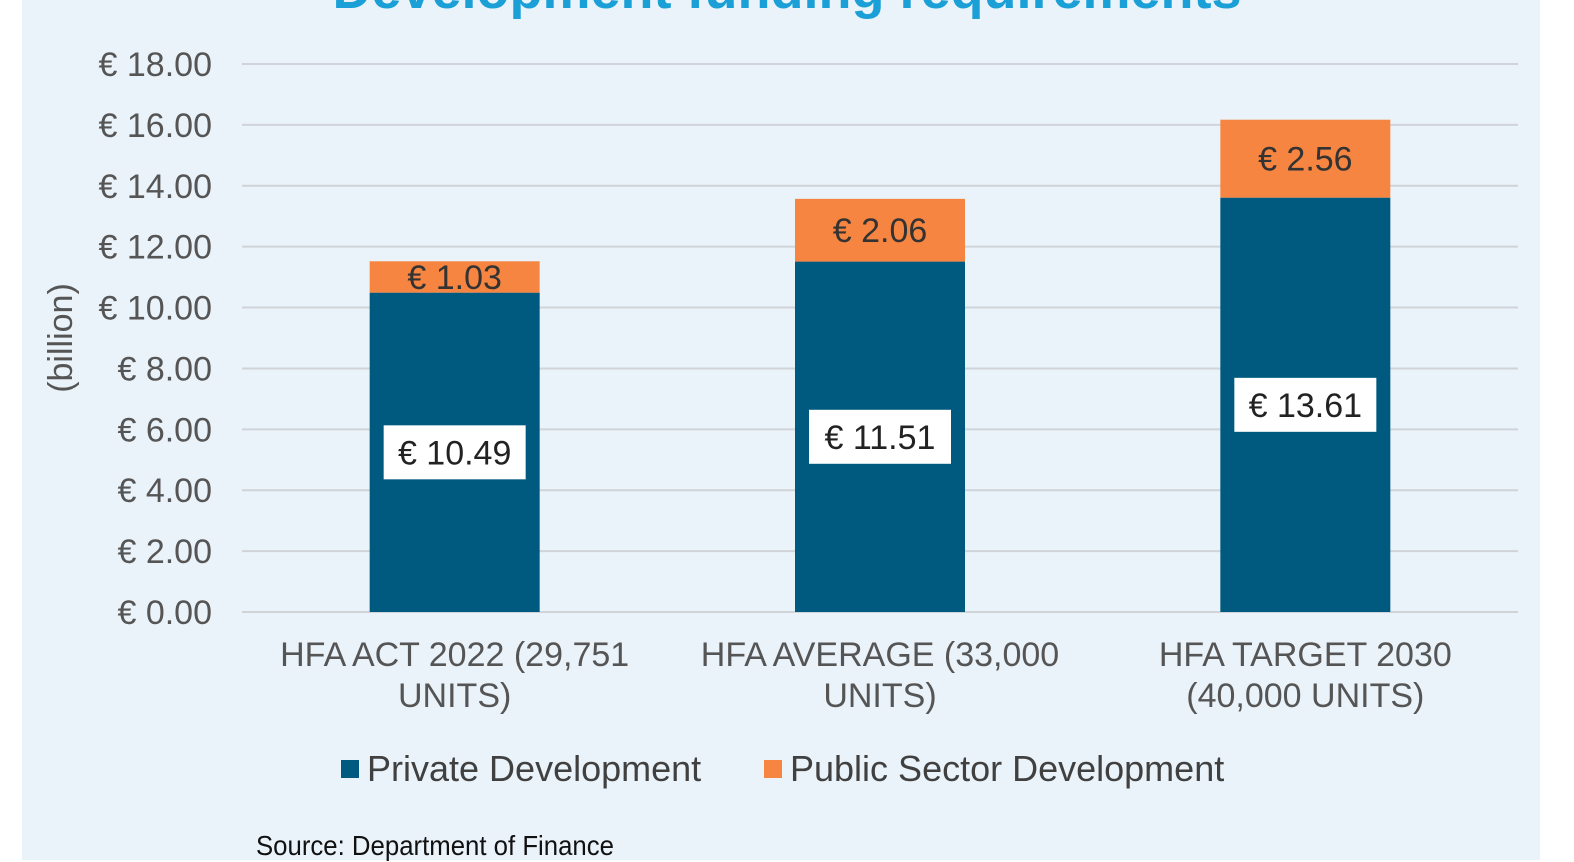  Describe the element at coordinates (350, 769) in the screenshot. I see `legend-swatch-private` at that location.